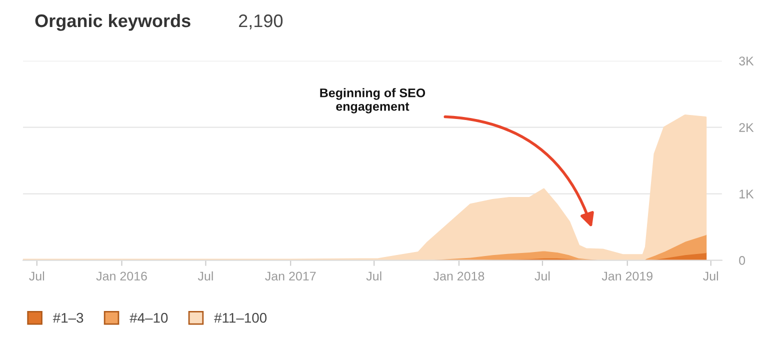  I want to click on x-tick-label: Jan 2019, so click(627, 276).